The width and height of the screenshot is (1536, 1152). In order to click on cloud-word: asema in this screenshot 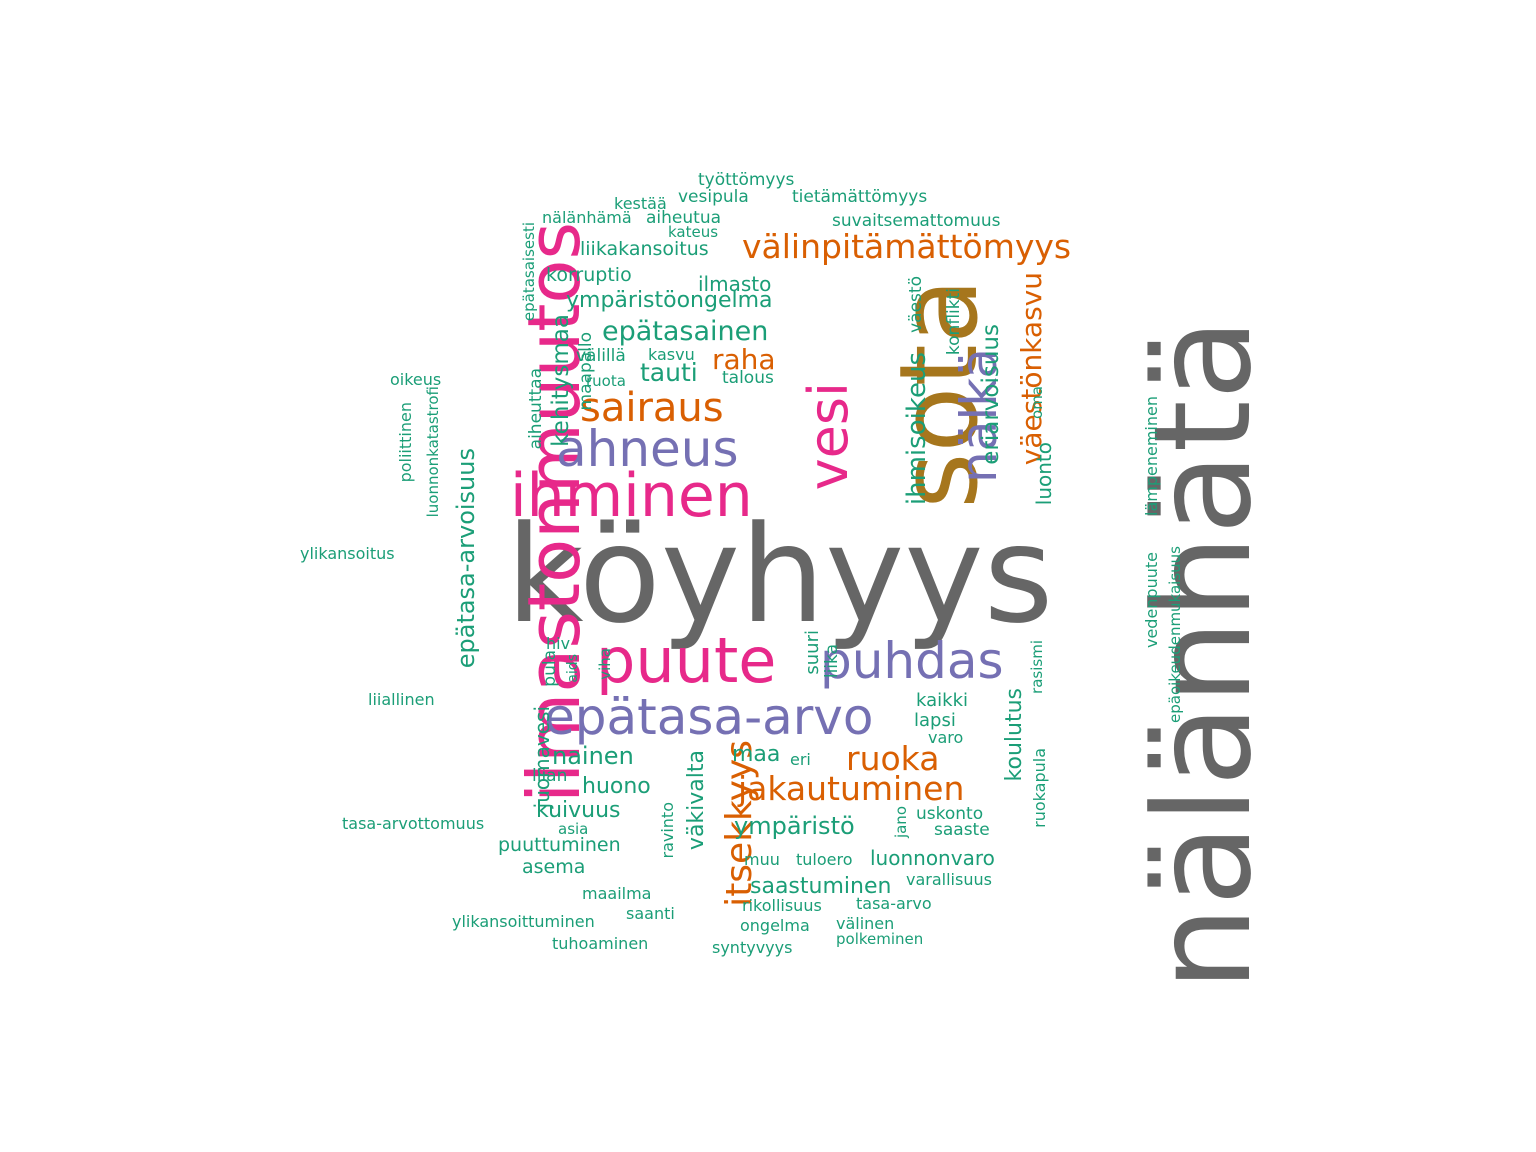, I will do `click(554, 867)`.